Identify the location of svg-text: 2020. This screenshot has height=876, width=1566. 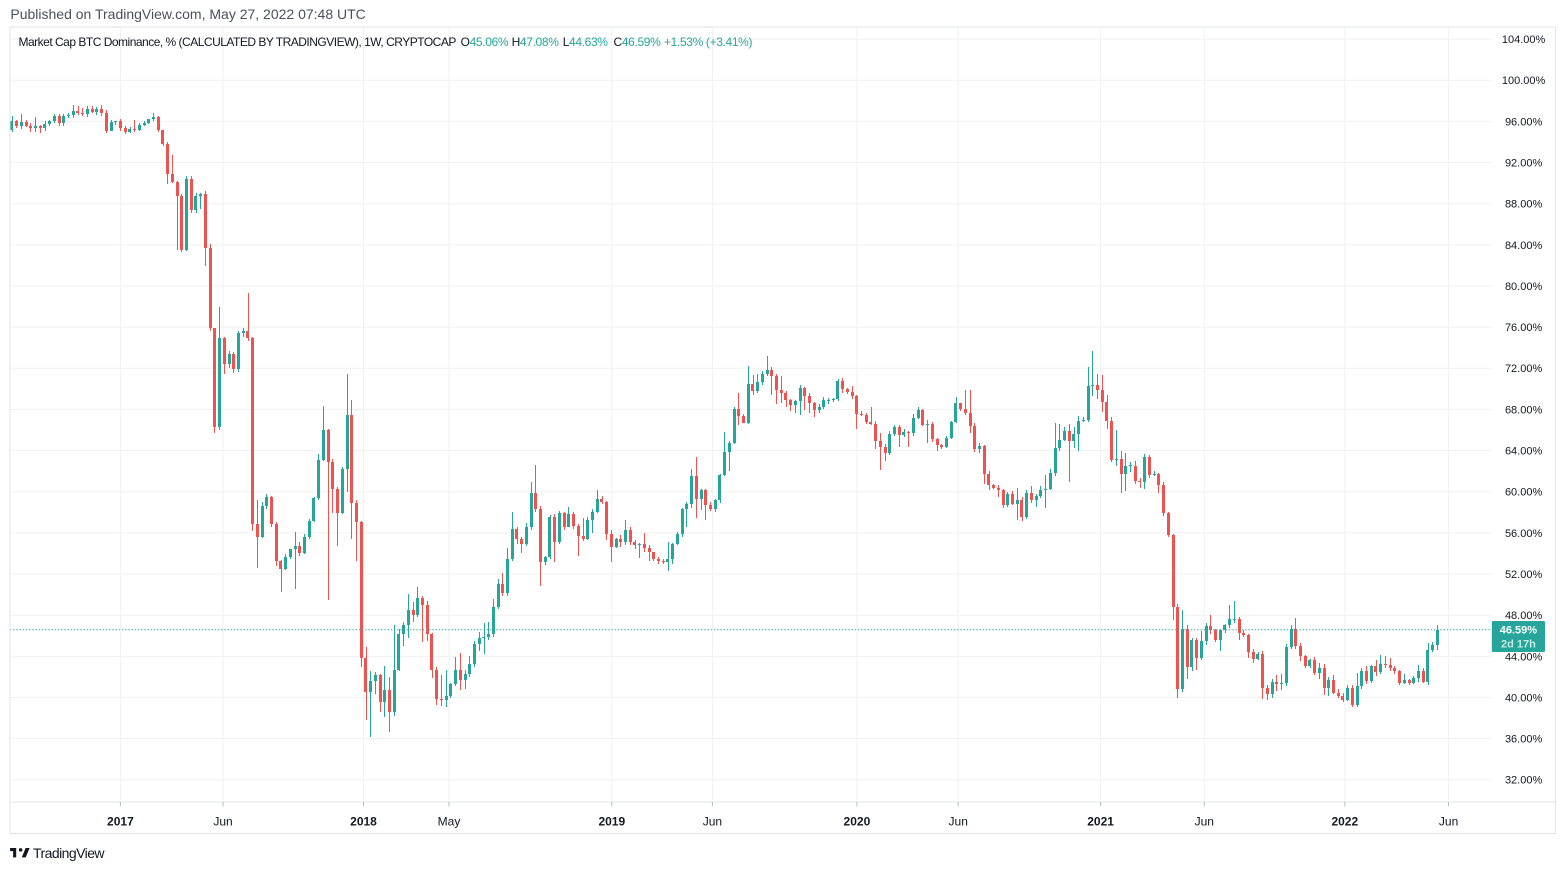
(857, 822).